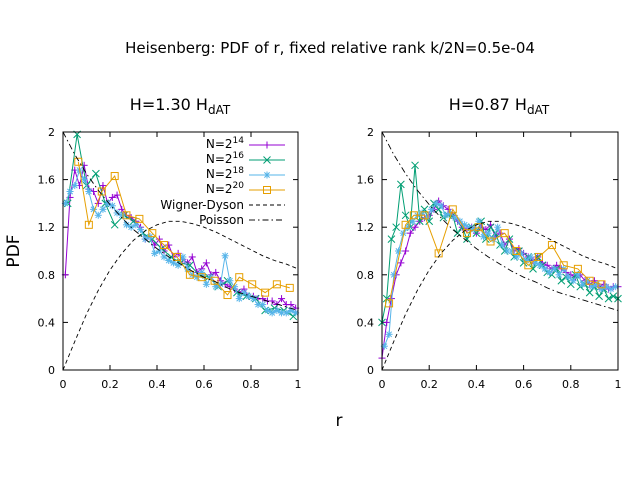 Image resolution: width=640 pixels, height=480 pixels. Describe the element at coordinates (47, 322) in the screenshot. I see `y-tick-label: 0.4` at that location.